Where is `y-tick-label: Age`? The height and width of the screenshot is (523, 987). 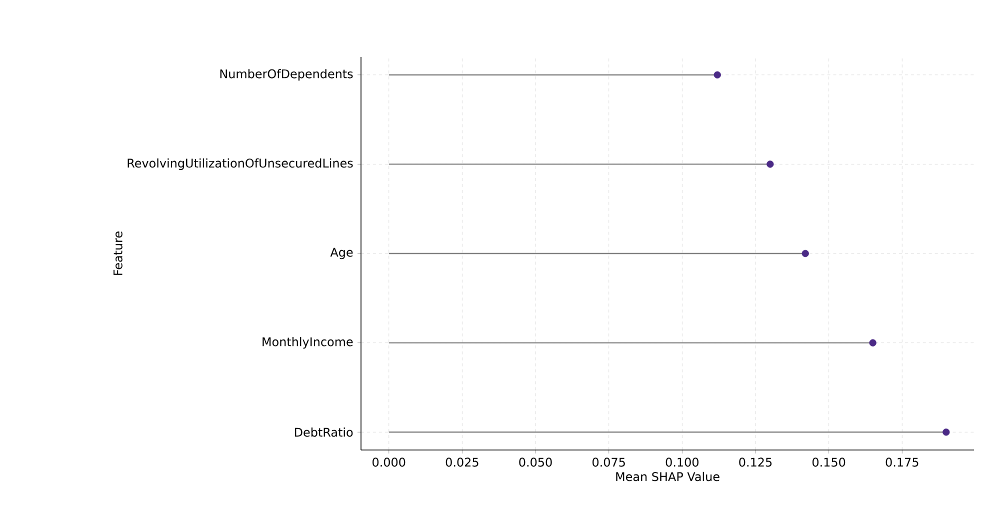 y-tick-label: Age is located at coordinates (341, 254).